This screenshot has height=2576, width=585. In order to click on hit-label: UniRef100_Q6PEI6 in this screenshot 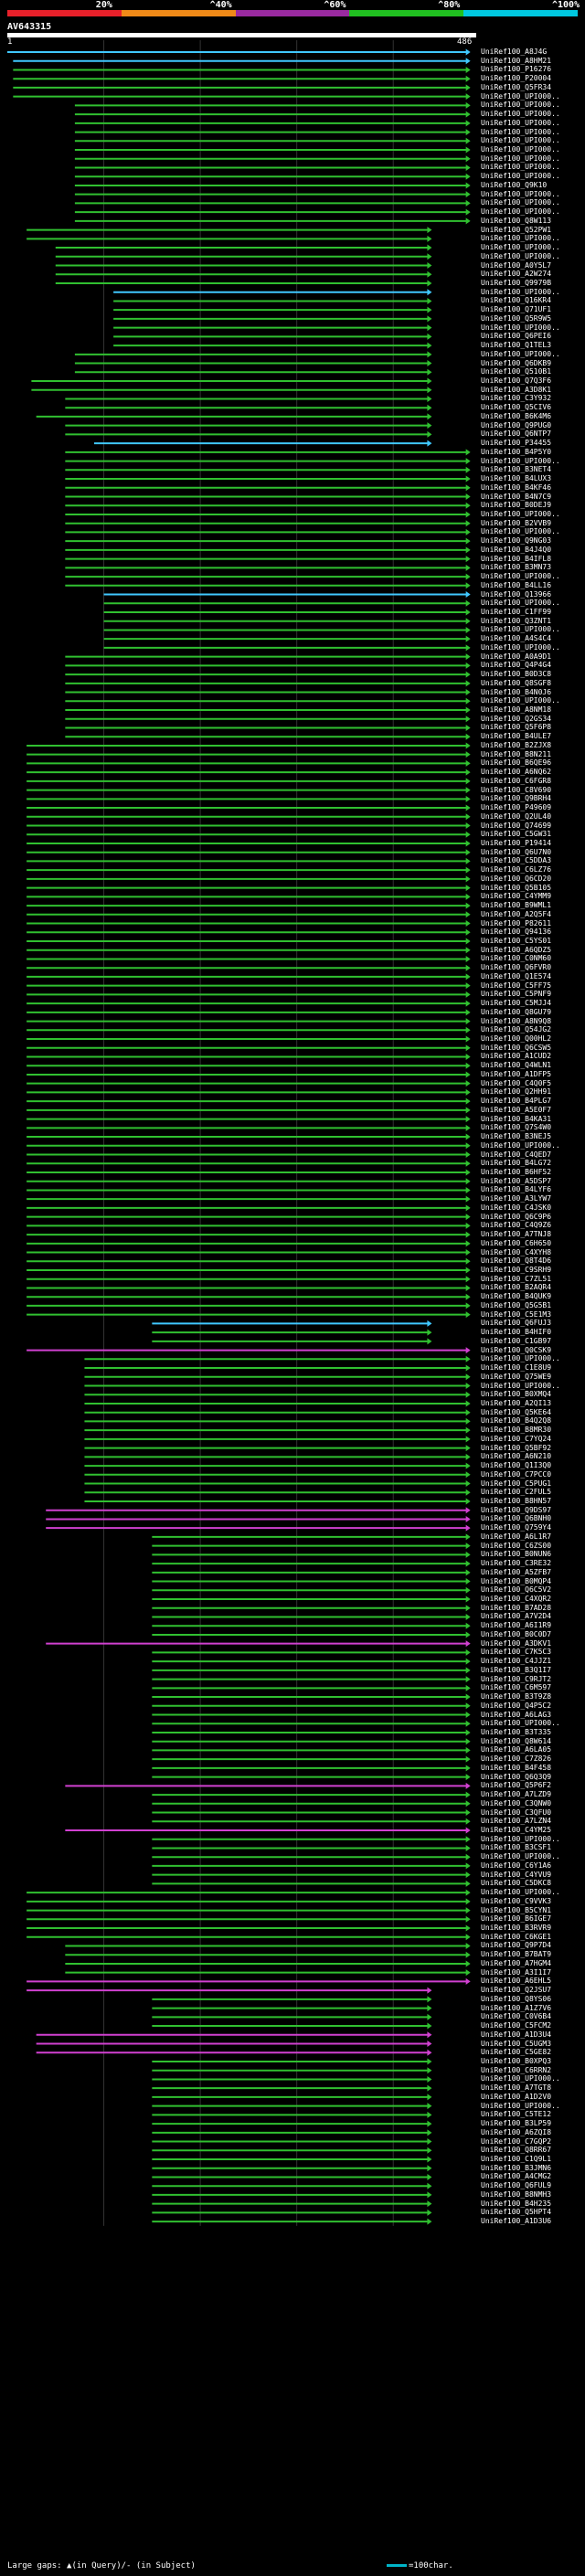, I will do `click(516, 336)`.